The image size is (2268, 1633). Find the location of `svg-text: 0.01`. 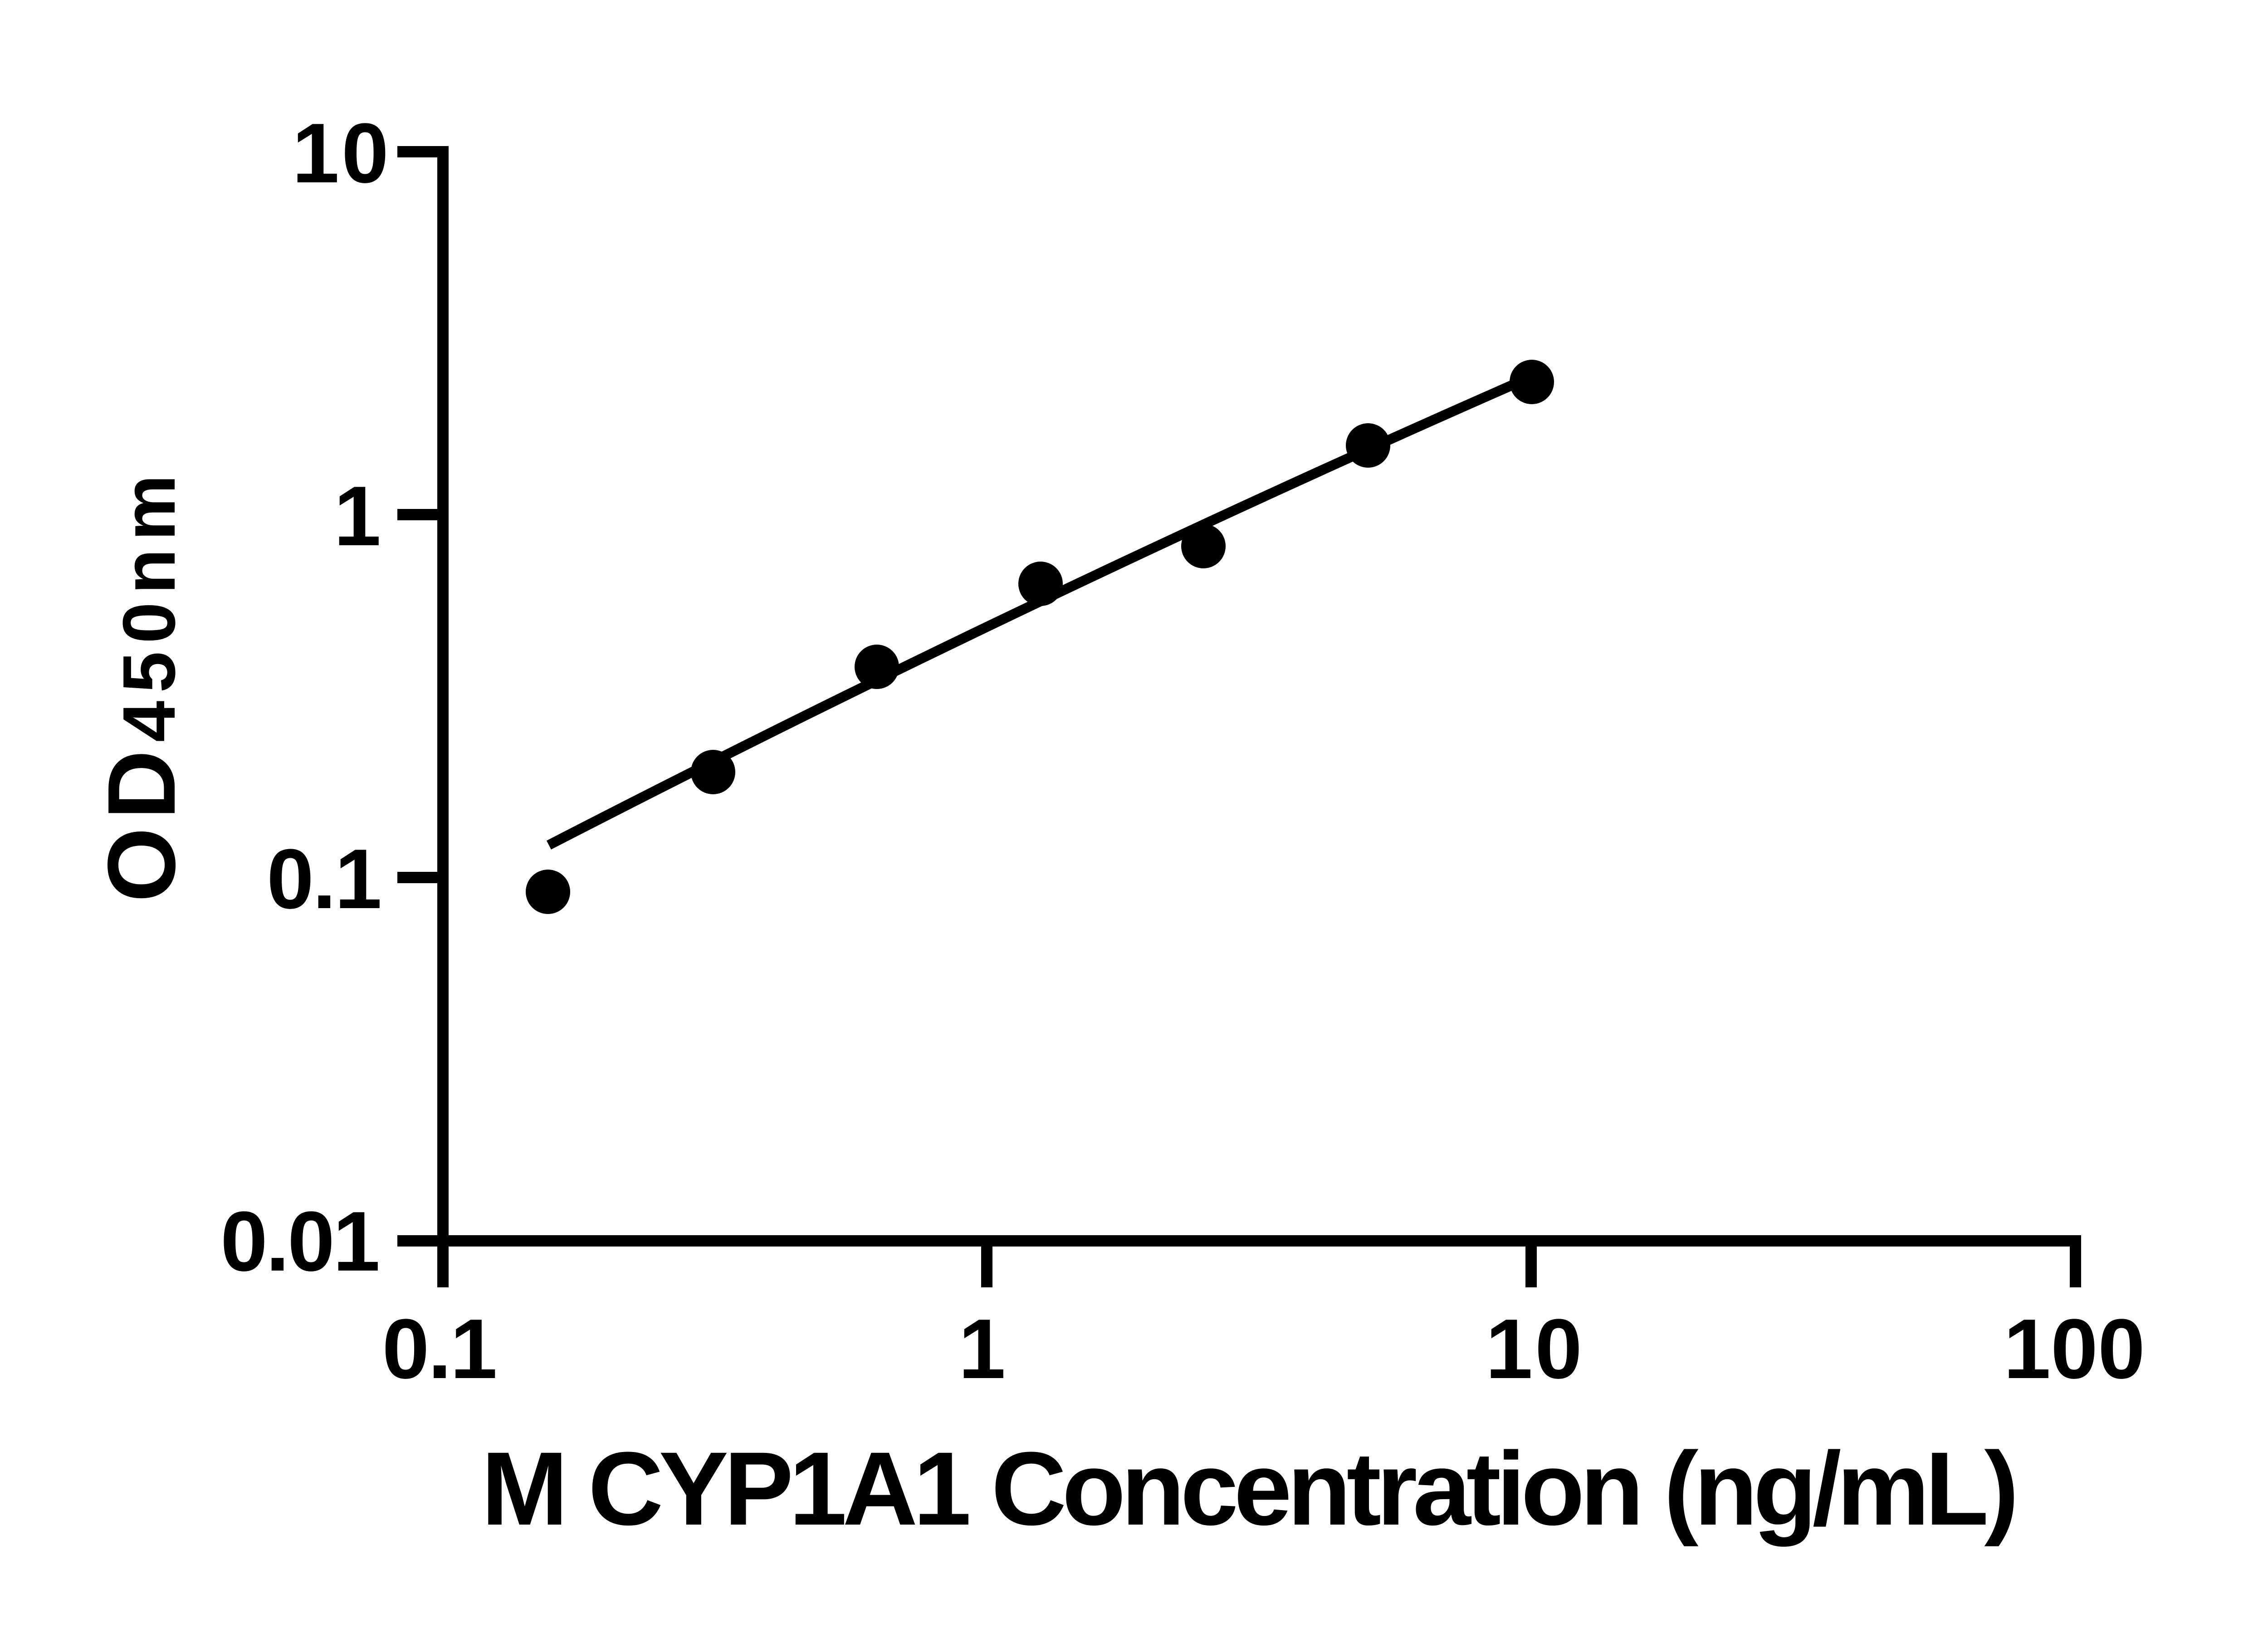

svg-text: 0.01 is located at coordinates (299, 1241).